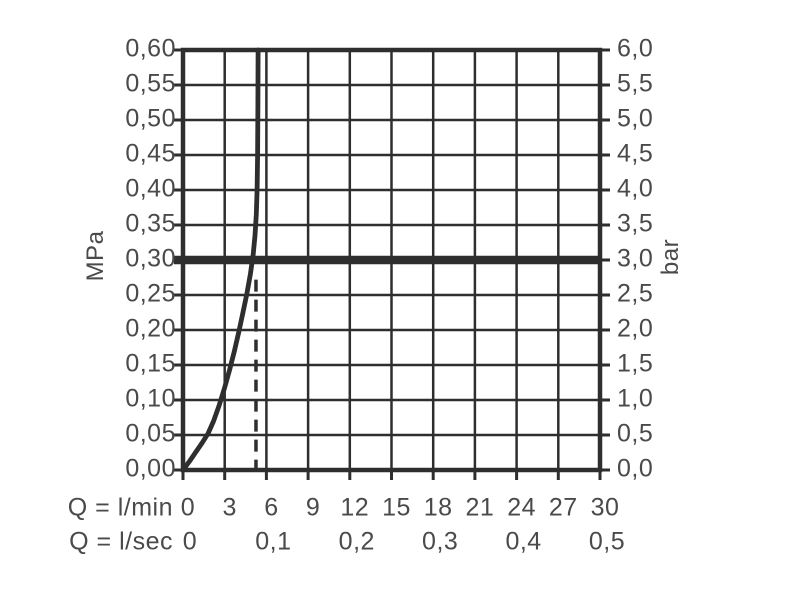 The height and width of the screenshot is (600, 800). What do you see at coordinates (150, 223) in the screenshot?
I see `y-left-tick-label: 0,35` at bounding box center [150, 223].